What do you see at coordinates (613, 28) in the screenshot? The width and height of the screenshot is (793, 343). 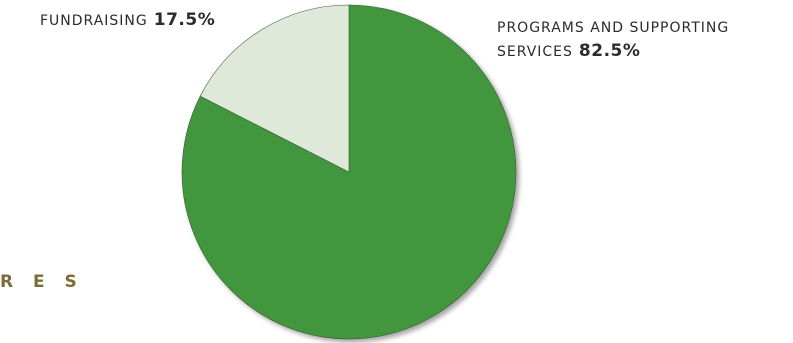 I see `programs-label-line-1: PROGRAMS AND SUPPORTING` at bounding box center [613, 28].